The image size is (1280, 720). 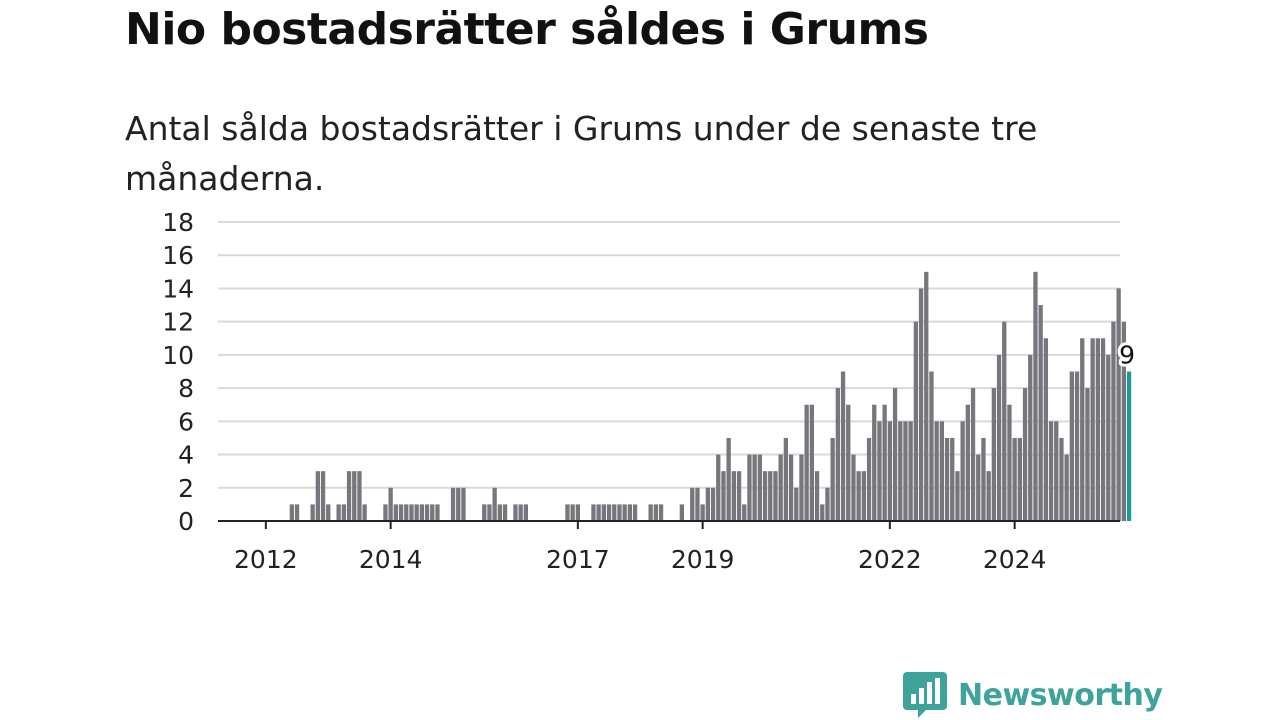 I want to click on x-tick-label: 2022, so click(x=890, y=559).